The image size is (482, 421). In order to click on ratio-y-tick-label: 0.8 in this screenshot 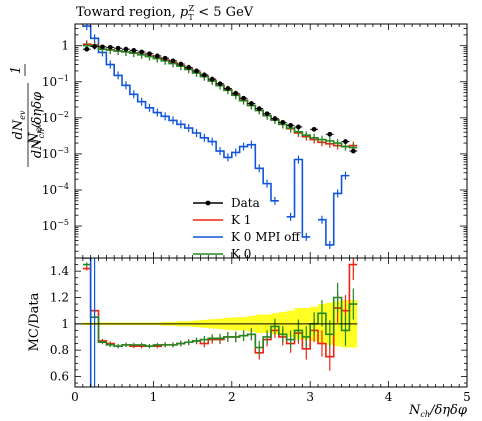, I will do `click(59, 350)`.